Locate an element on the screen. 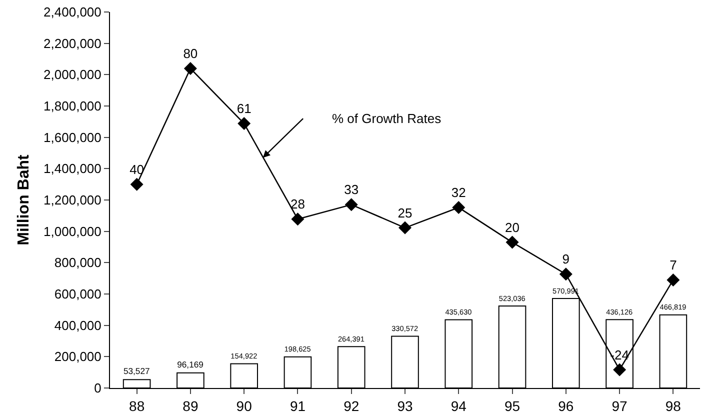 This screenshot has height=418, width=712. x-tick-label: 94 is located at coordinates (458, 406).